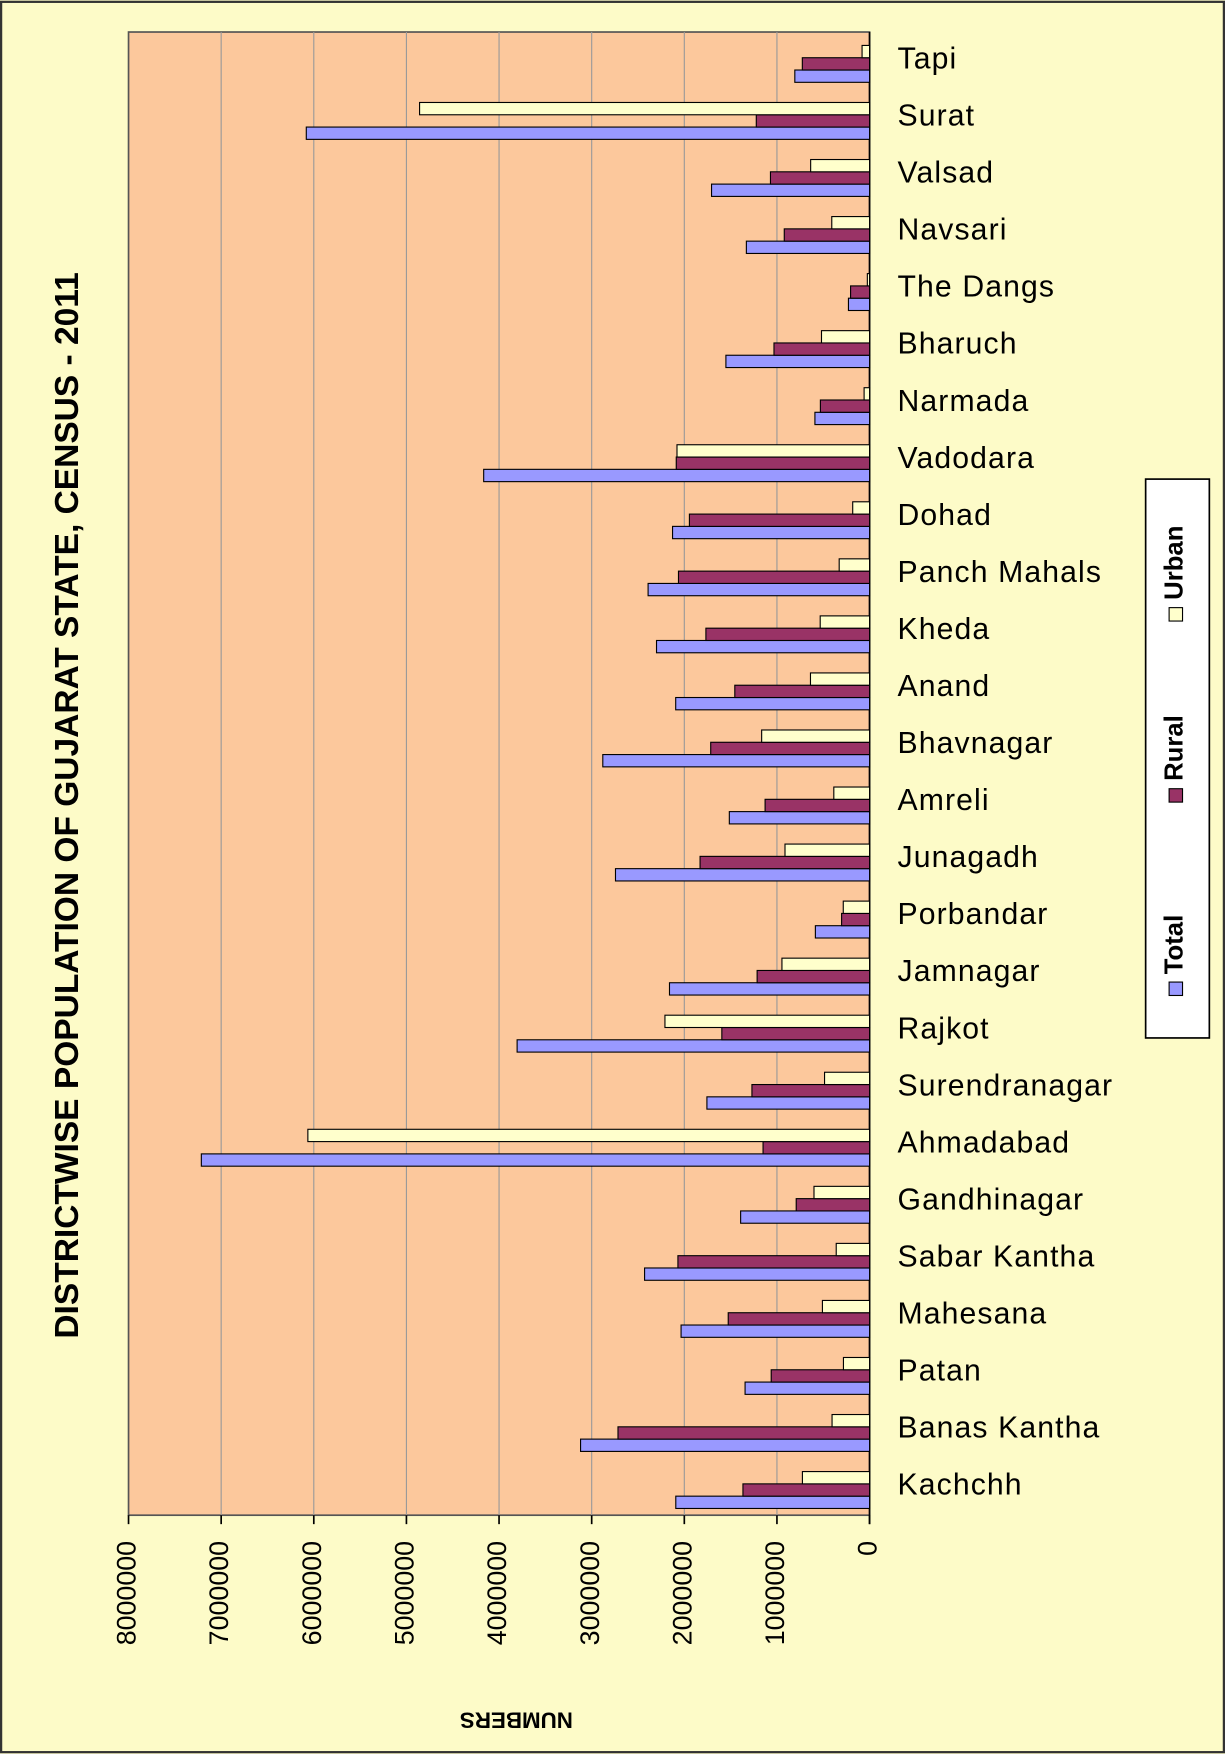 The image size is (1225, 1754). What do you see at coordinates (775, 1593) in the screenshot?
I see `y-tick-label: 1000000` at bounding box center [775, 1593].